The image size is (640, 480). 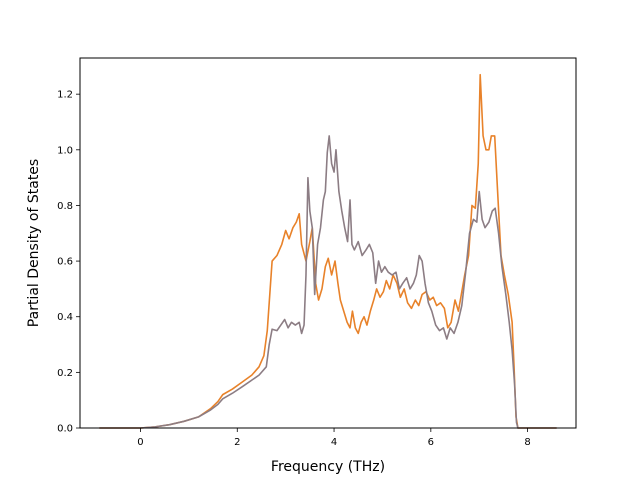 What do you see at coordinates (140, 442) in the screenshot?
I see `x-tick-label: 0` at bounding box center [140, 442].